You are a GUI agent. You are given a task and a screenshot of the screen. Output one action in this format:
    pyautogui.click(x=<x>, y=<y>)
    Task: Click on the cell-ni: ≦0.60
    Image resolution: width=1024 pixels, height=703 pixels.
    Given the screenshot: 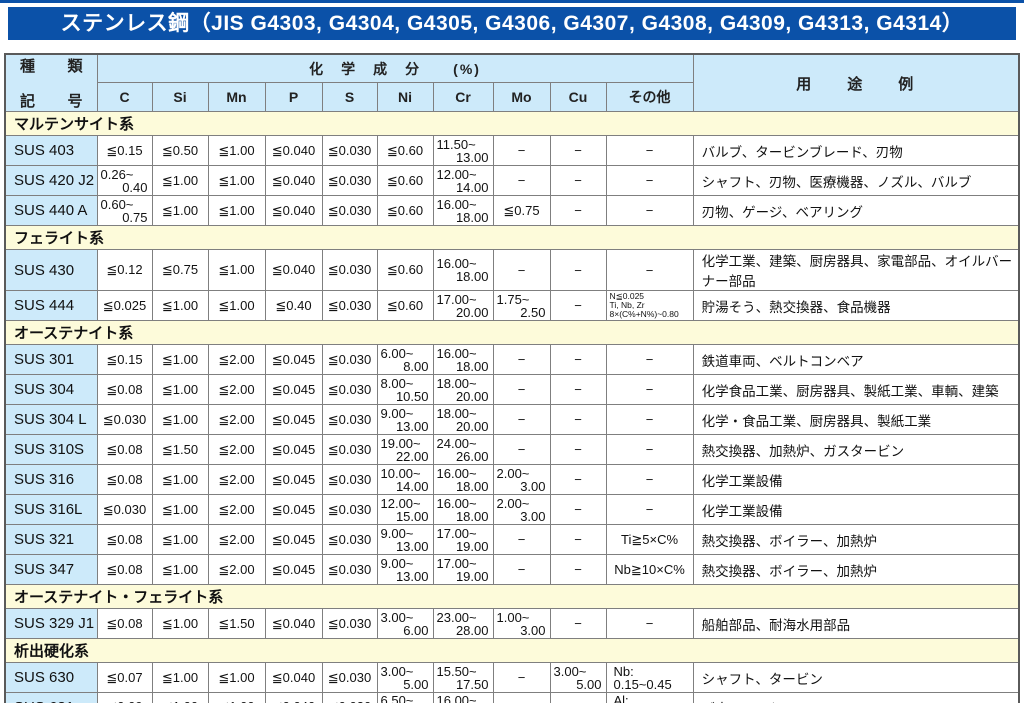 What is the action you would take?
    pyautogui.click(x=405, y=210)
    